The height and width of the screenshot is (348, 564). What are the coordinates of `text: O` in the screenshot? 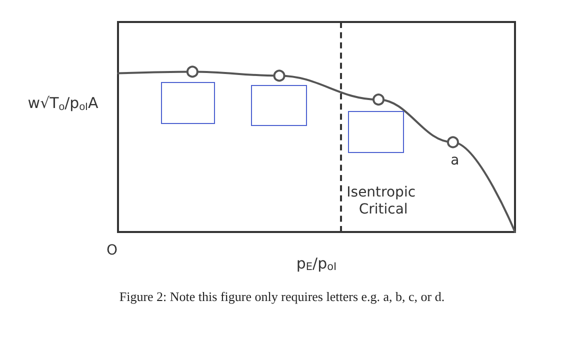 It's located at (112, 250).